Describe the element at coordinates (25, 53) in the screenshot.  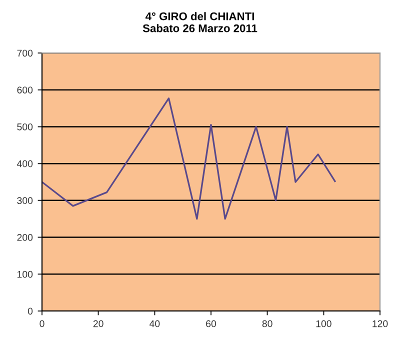
I see `y-tick-label: 700` at that location.